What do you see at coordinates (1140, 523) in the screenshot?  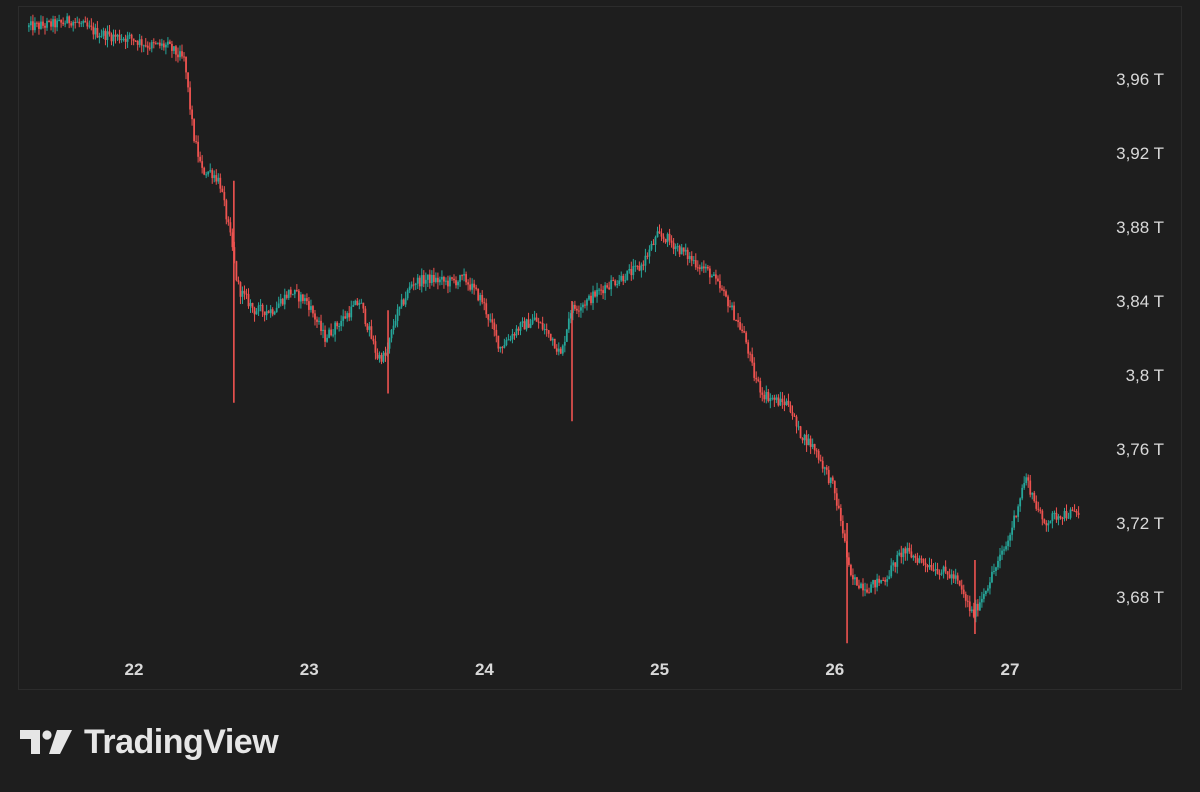 I see `y-tick-label: 3,72 T` at bounding box center [1140, 523].